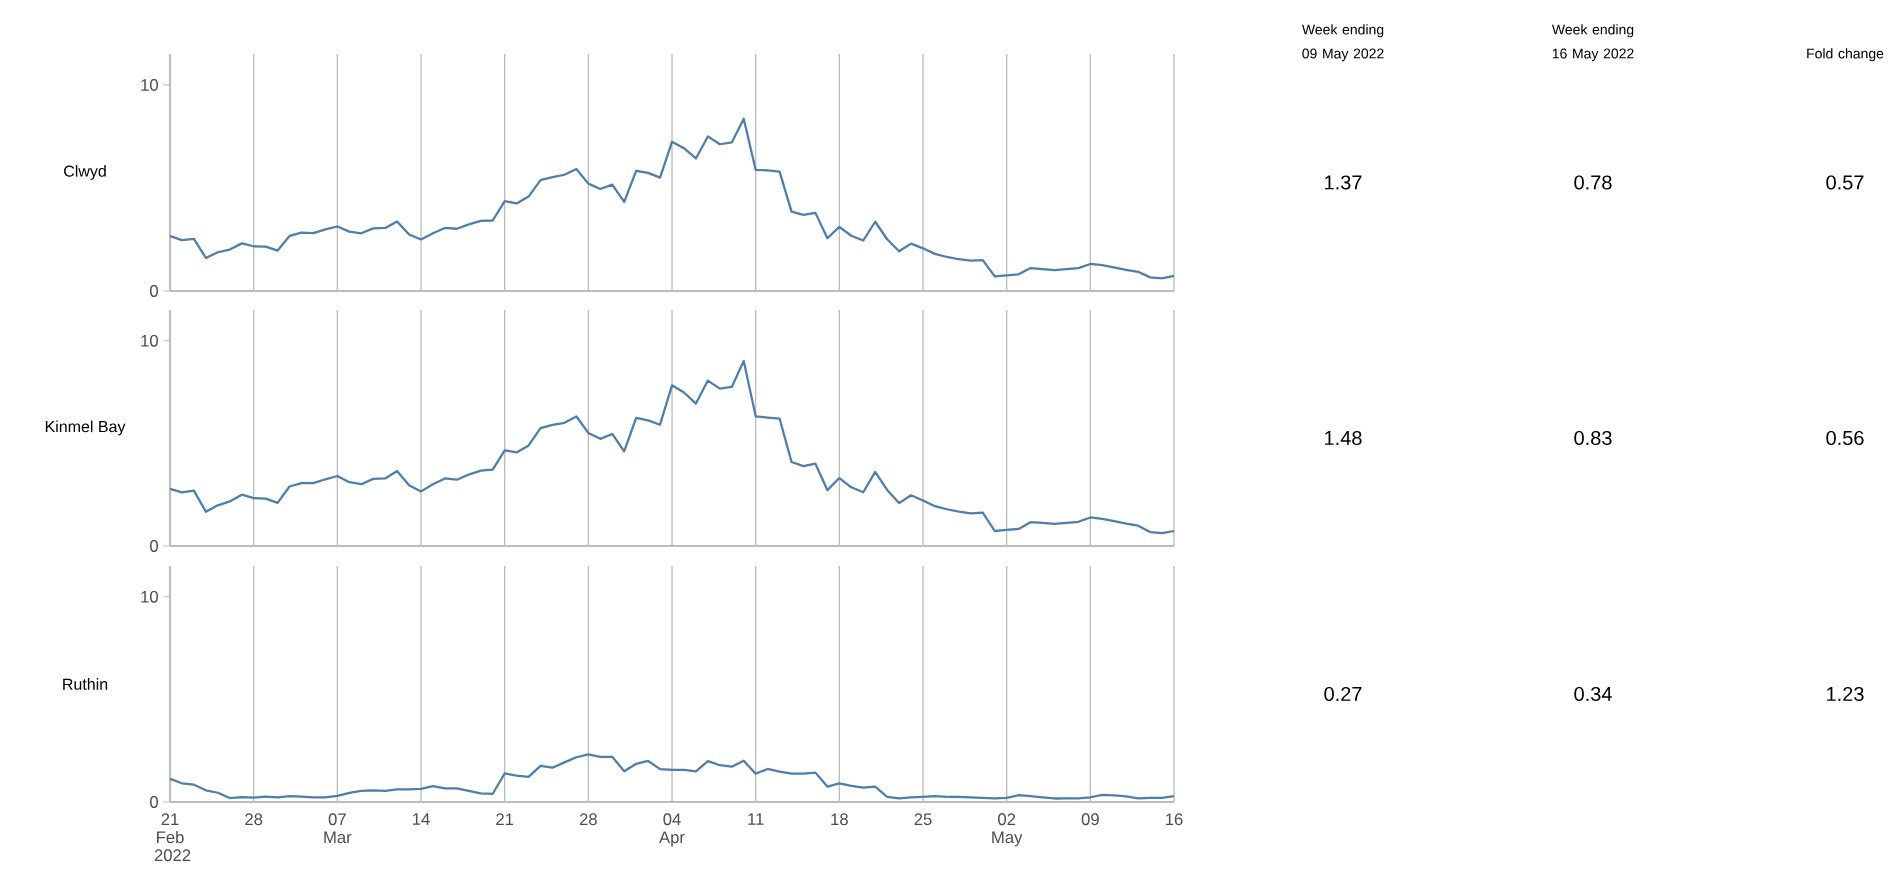 The image size is (1901, 877). Describe the element at coordinates (1343, 182) in the screenshot. I see `text: 1.37` at that location.